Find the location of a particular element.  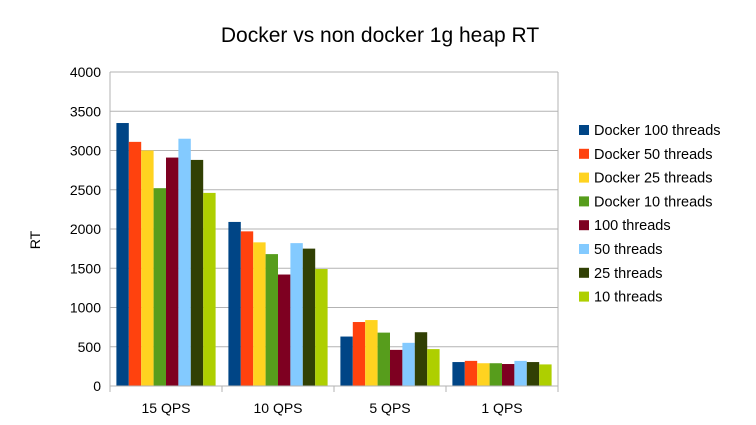

x-tick-label: 1 QPS is located at coordinates (501, 408).